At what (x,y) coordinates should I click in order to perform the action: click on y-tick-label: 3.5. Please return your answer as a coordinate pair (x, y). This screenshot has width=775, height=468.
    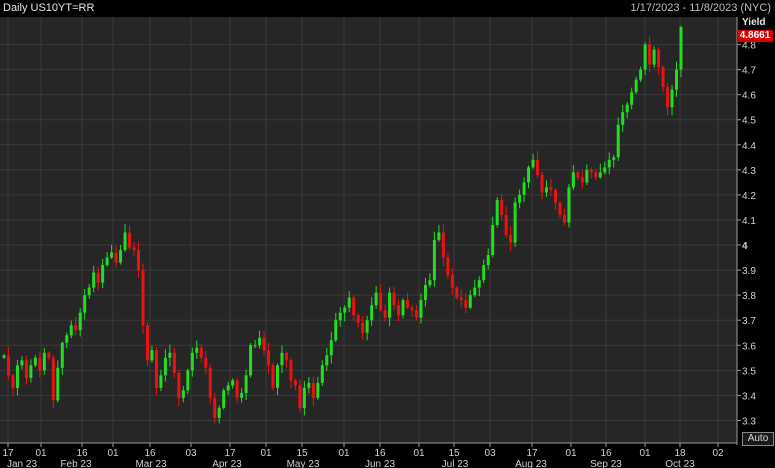
    Looking at the image, I should click on (749, 371).